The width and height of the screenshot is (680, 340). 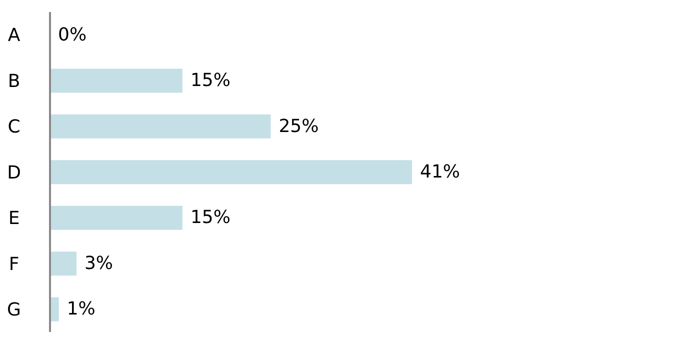 What do you see at coordinates (81, 309) in the screenshot?
I see `data-label: 1%` at bounding box center [81, 309].